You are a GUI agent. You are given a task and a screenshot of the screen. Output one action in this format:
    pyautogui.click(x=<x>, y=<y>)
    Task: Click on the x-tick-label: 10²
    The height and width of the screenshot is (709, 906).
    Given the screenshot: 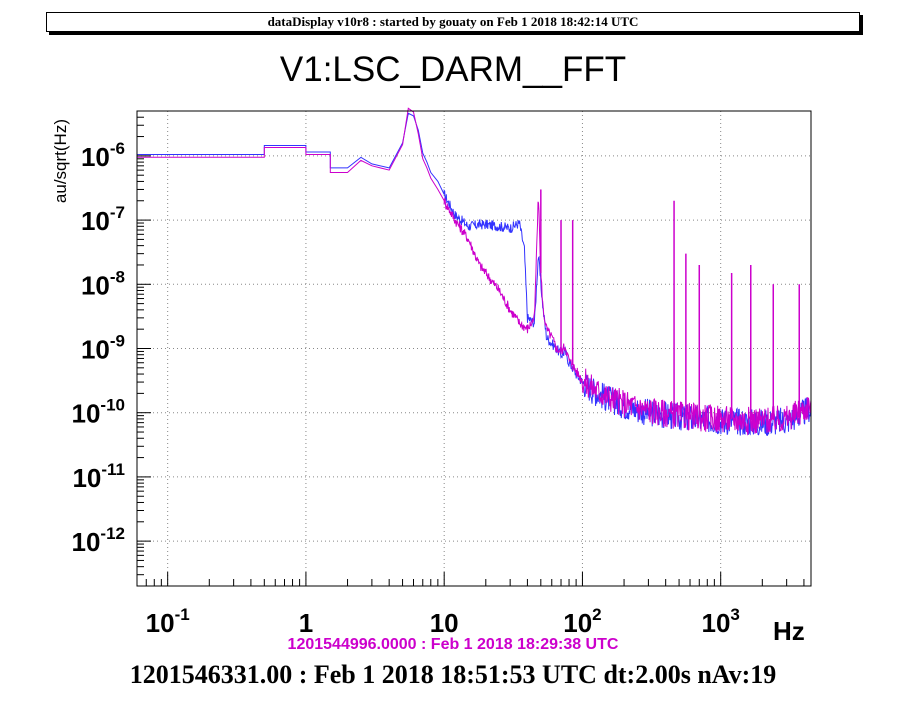 What is the action you would take?
    pyautogui.click(x=582, y=621)
    